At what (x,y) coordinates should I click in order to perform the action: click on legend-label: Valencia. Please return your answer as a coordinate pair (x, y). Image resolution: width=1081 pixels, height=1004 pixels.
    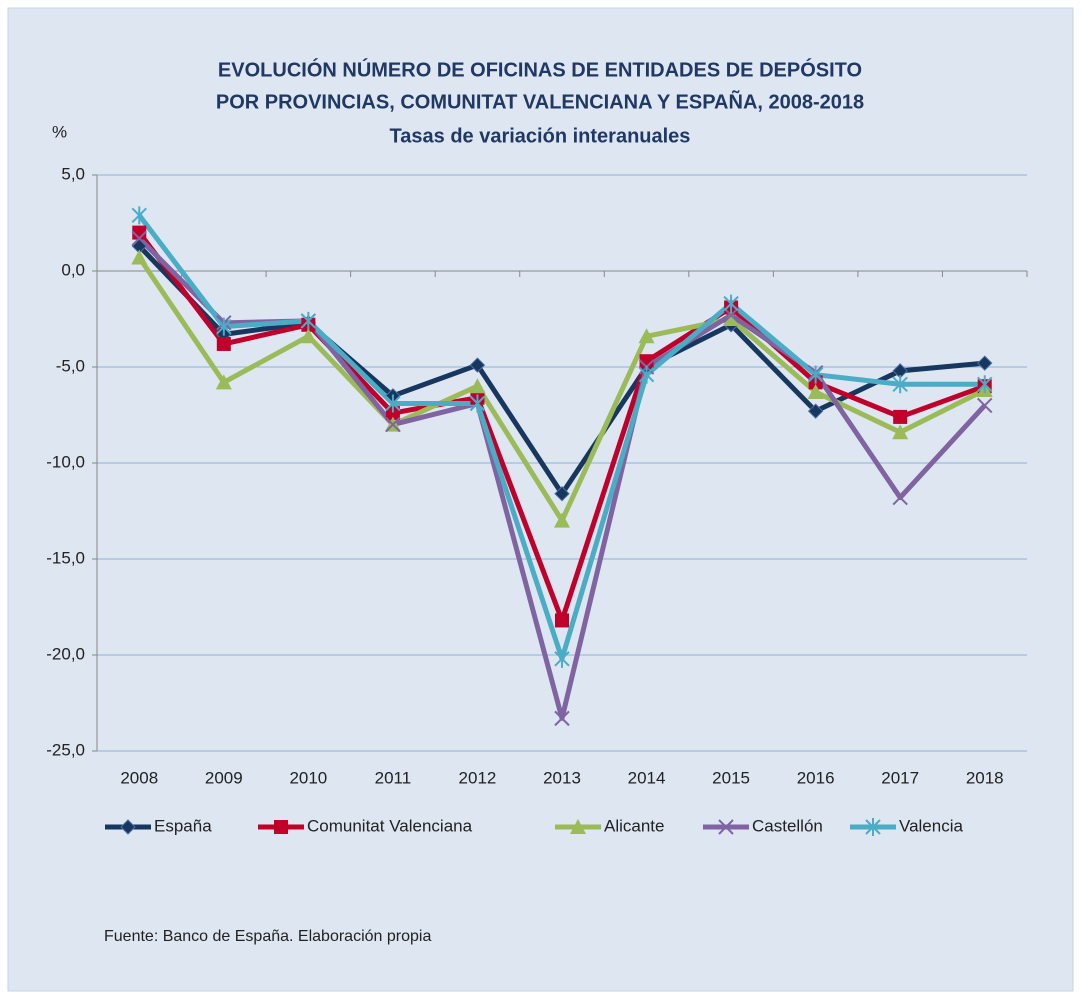
    Looking at the image, I should click on (931, 825).